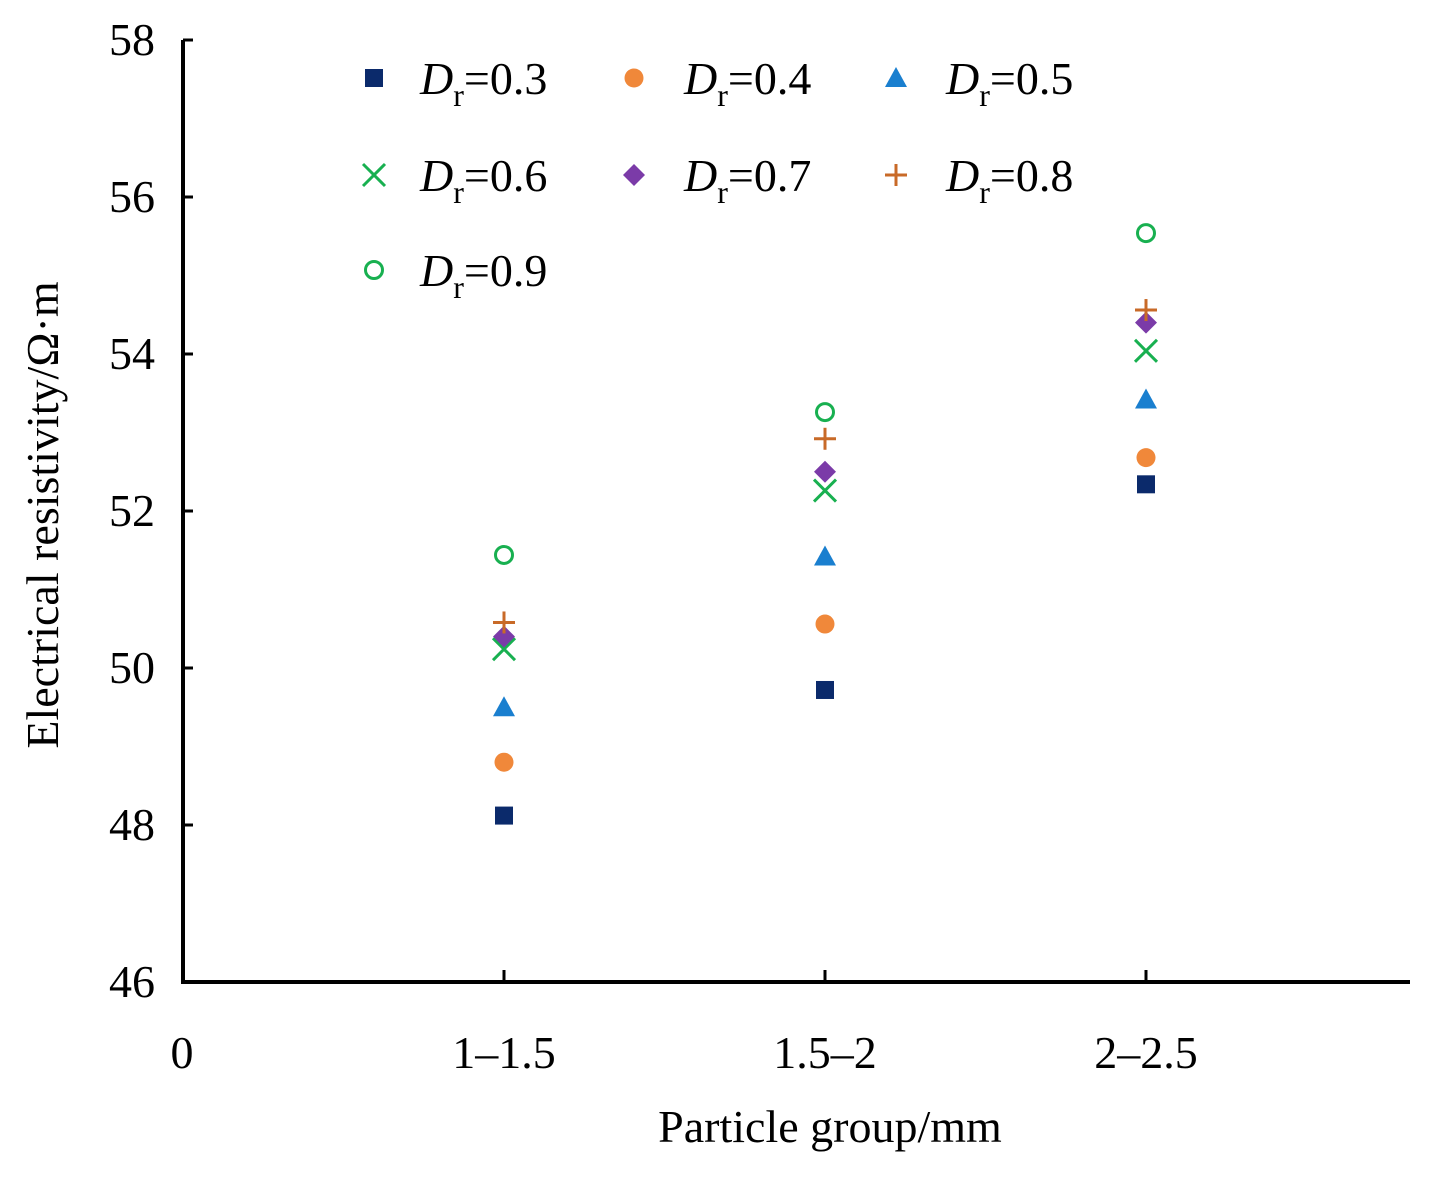 The width and height of the screenshot is (1430, 1180). Describe the element at coordinates (504, 815) in the screenshot. I see `data-point-s0-c0` at that location.